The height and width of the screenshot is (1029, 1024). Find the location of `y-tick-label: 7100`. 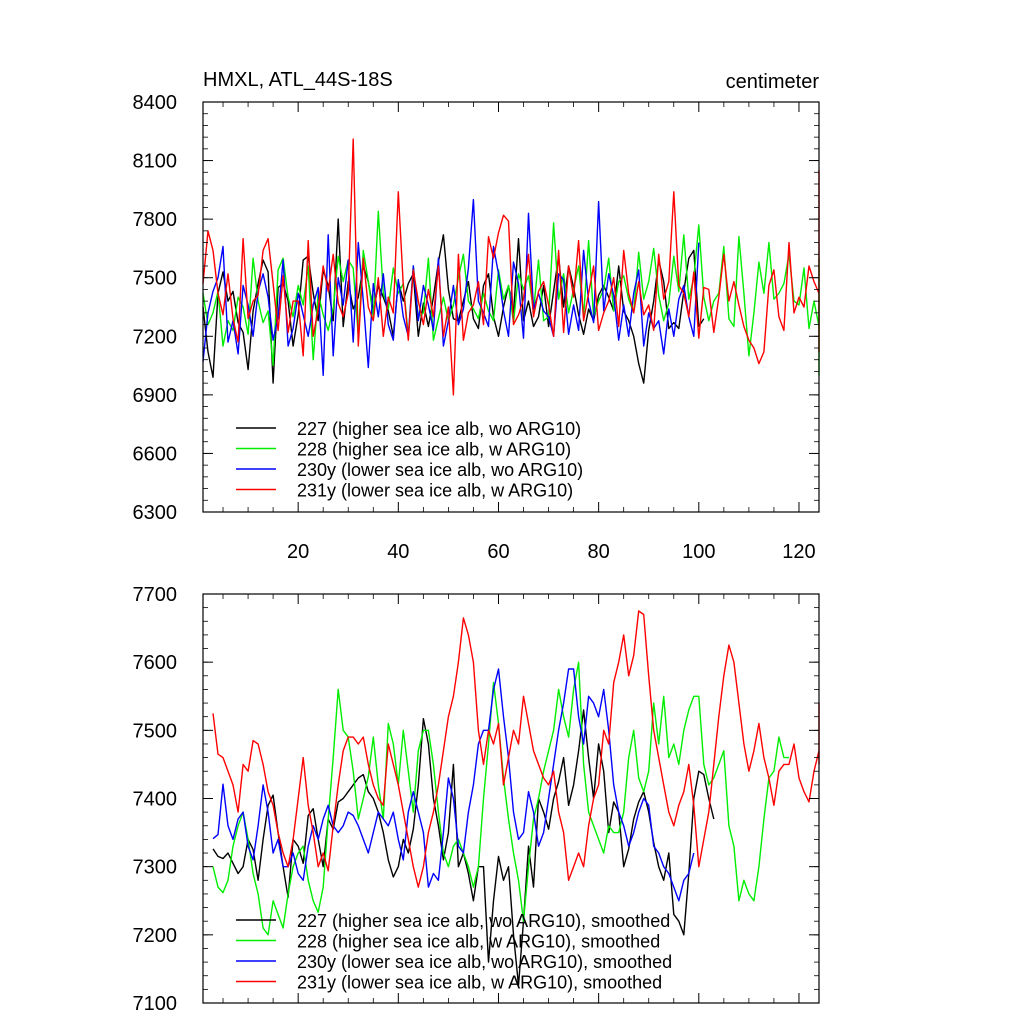

y-tick-label: 7100 is located at coordinates (155, 1004).